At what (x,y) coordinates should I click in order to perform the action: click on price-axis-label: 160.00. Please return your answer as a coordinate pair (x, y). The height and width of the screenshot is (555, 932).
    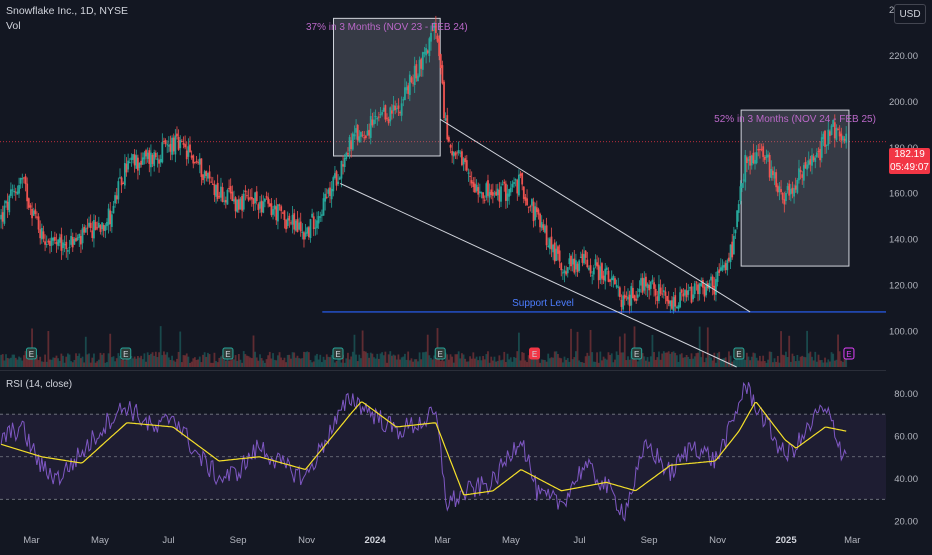
    Looking at the image, I should click on (903, 194).